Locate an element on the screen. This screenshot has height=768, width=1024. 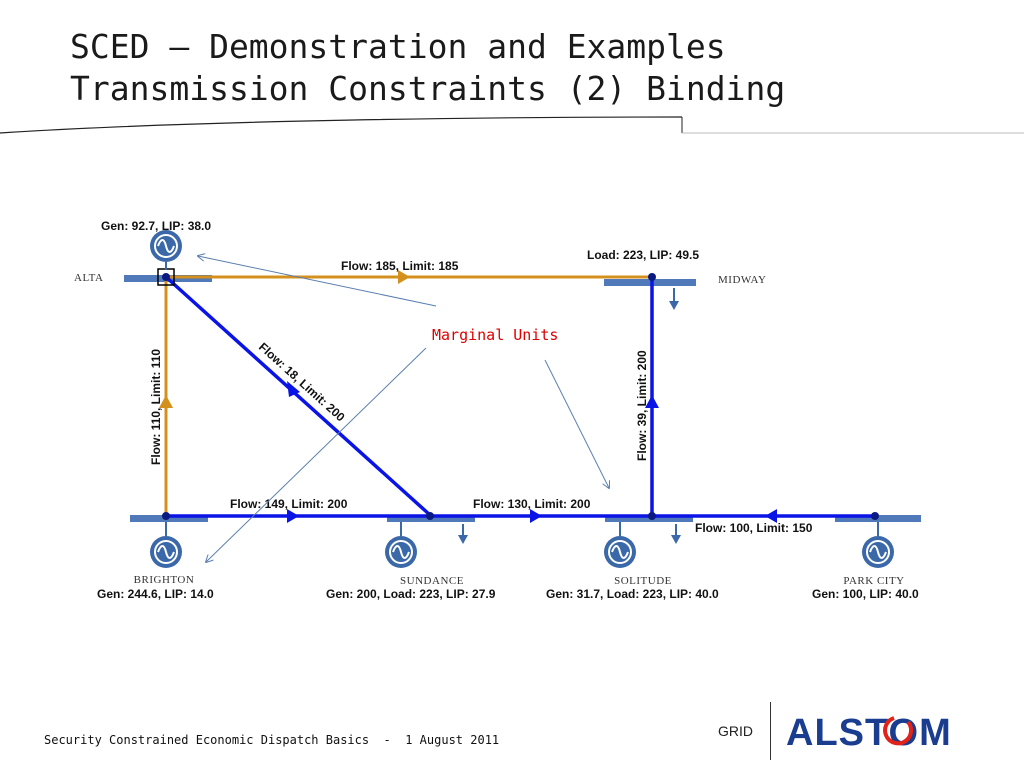
marginal-units-annotation: Marginal Units is located at coordinates (495, 335).